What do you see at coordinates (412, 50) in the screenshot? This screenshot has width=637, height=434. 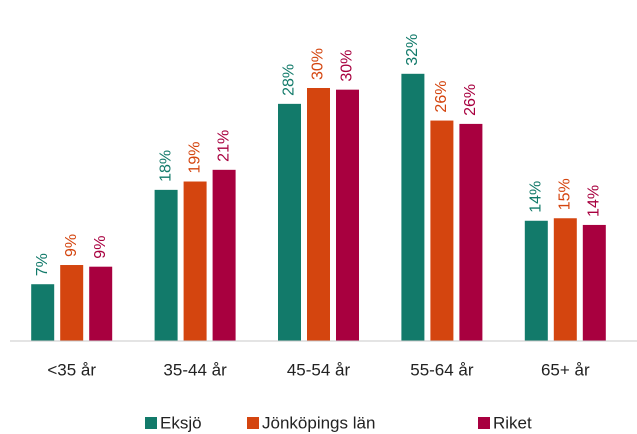 I see `data-label: 32%` at bounding box center [412, 50].